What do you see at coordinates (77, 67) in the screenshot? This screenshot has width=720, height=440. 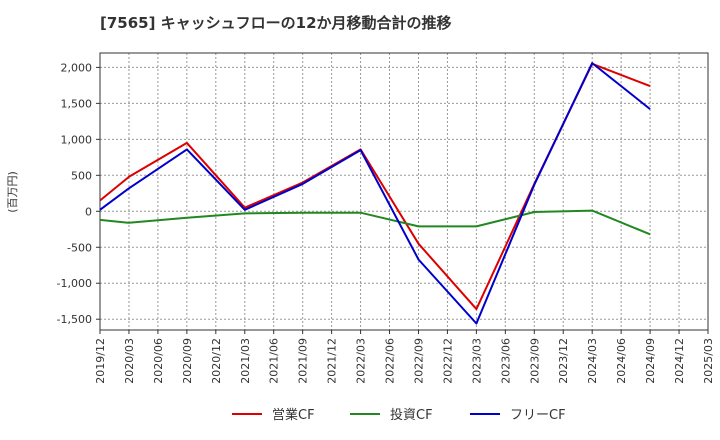 I see `y-tick-label: 2,000` at bounding box center [77, 67].